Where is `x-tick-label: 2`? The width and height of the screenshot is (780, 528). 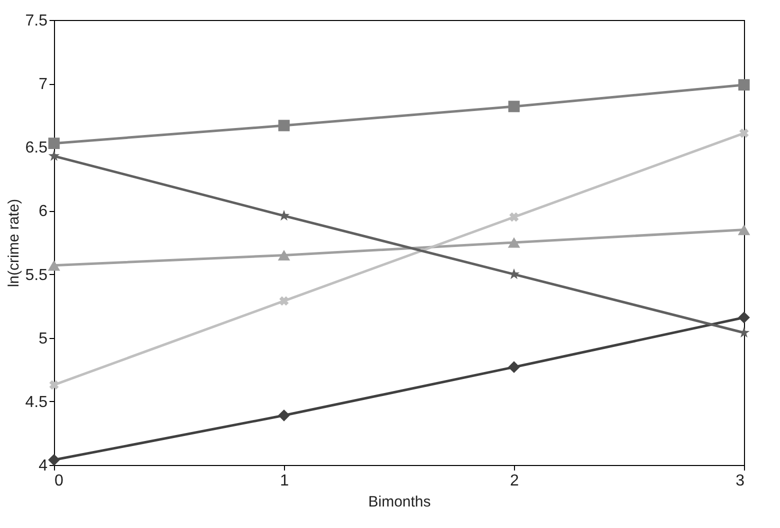 x-tick-label: 2 is located at coordinates (515, 481).